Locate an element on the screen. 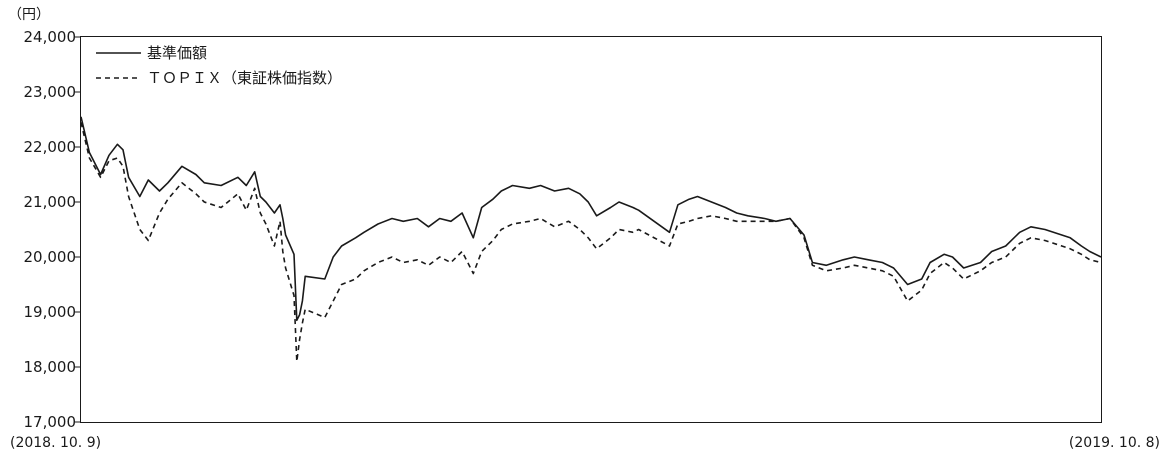  x-axis-end-label: (2019. 10. 8) is located at coordinates (1114, 443).